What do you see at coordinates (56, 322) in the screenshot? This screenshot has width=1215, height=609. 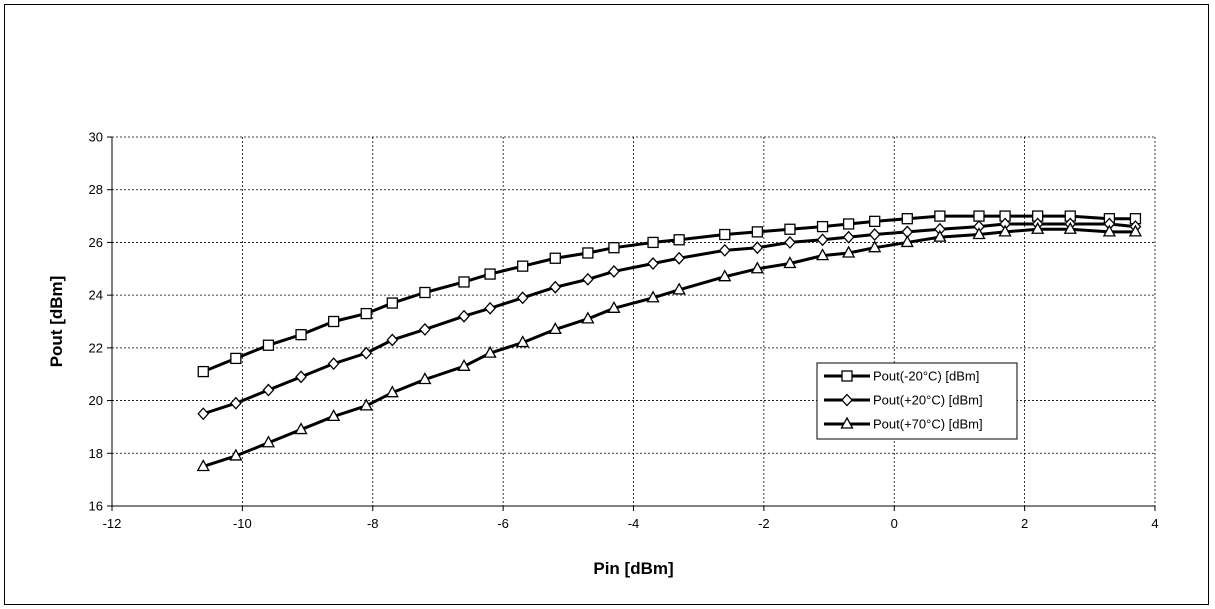 I see `y-axis-title: Pout [dBm]` at bounding box center [56, 322].